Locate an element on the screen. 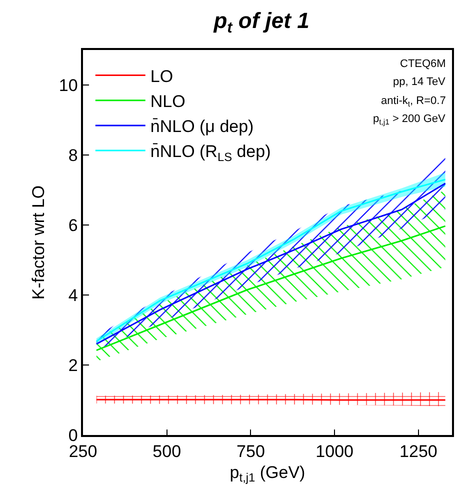 Image resolution: width=467 pixels, height=504 pixels. legend-label: LO is located at coordinates (162, 76).